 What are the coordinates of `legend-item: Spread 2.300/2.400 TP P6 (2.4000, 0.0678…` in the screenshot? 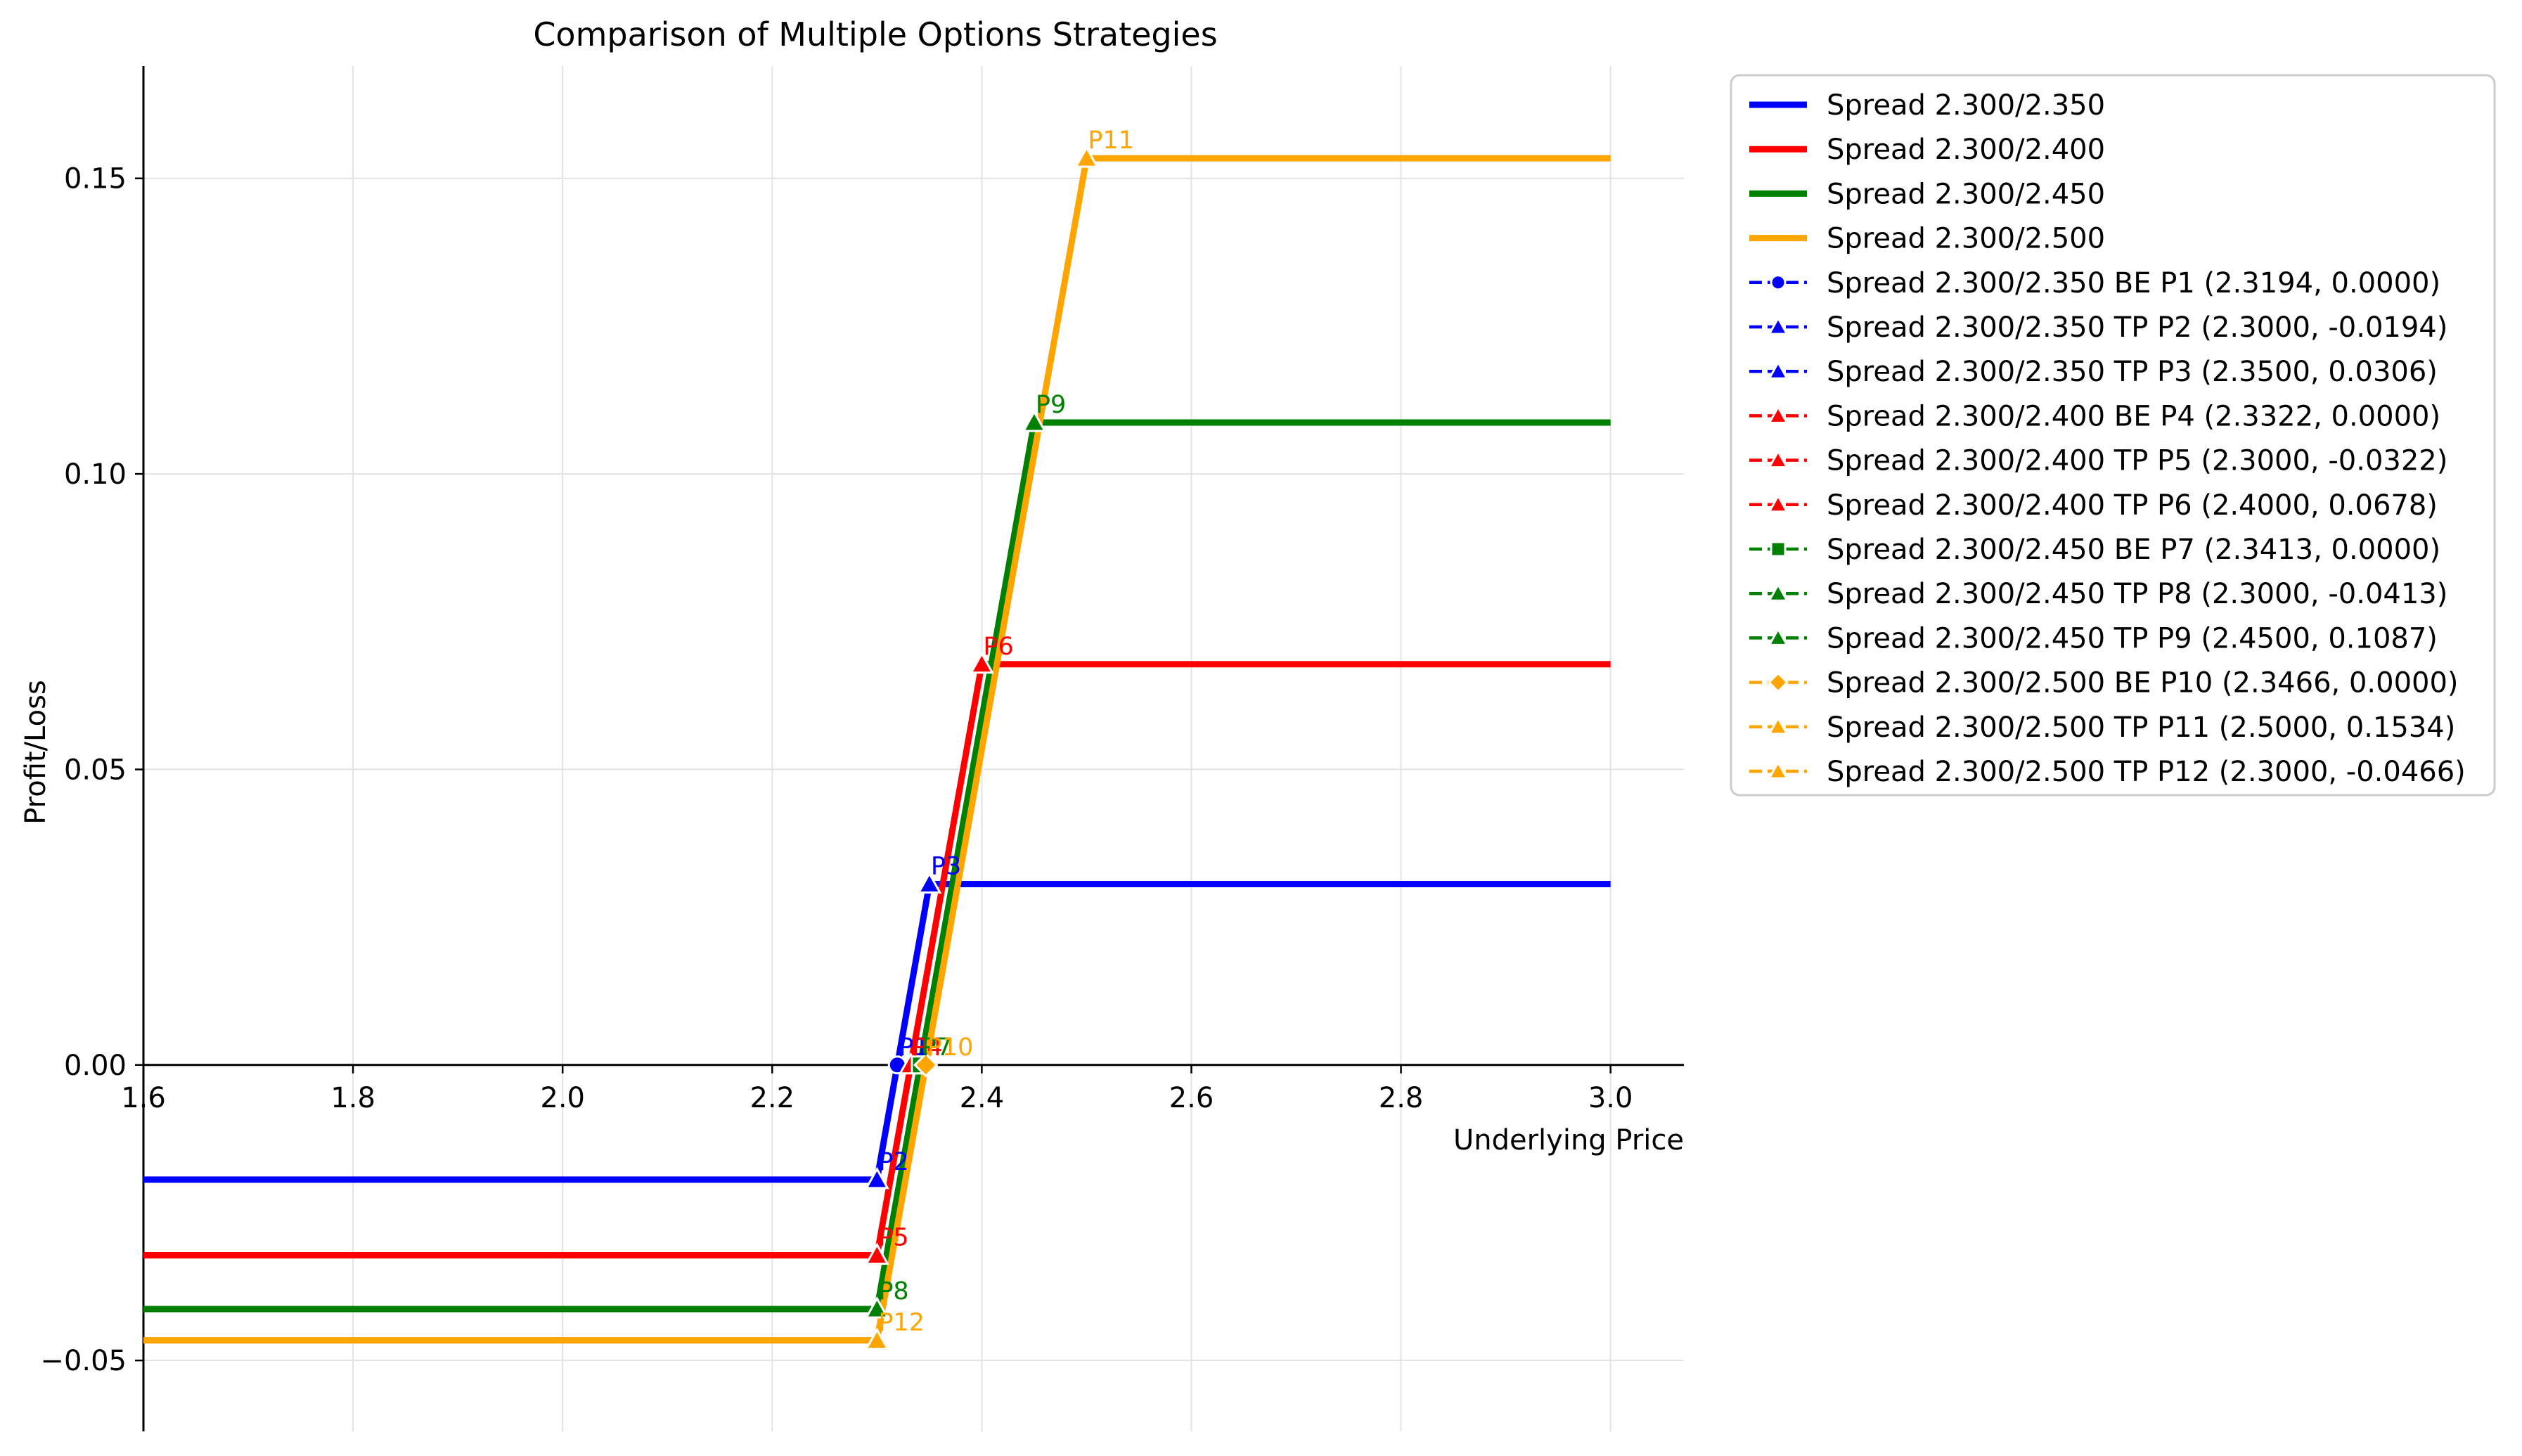 It's located at (2093, 506).